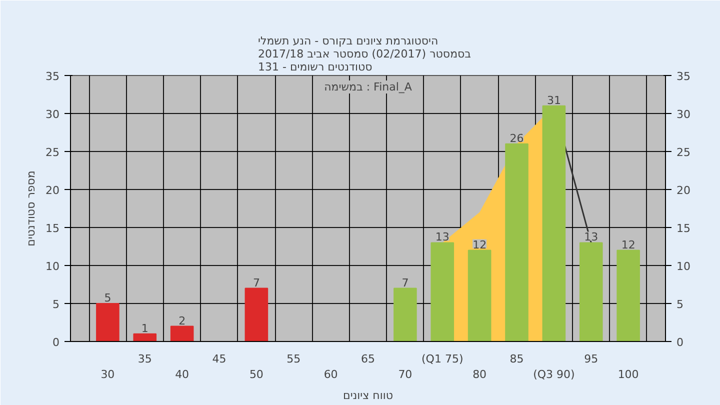  I want to click on y2-tick-label: 20, so click(683, 190).